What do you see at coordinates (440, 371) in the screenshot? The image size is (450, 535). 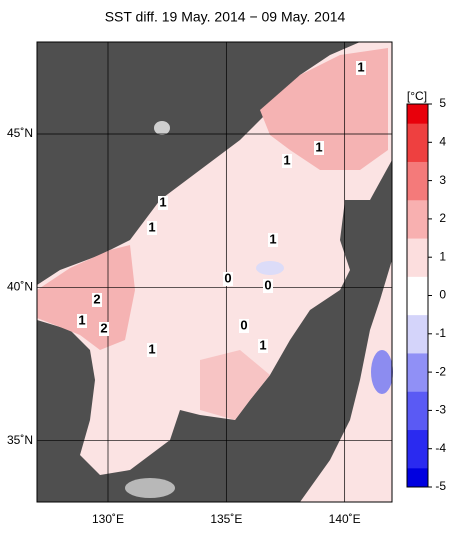 I see `colorbar-tick-label: -2` at bounding box center [440, 371].